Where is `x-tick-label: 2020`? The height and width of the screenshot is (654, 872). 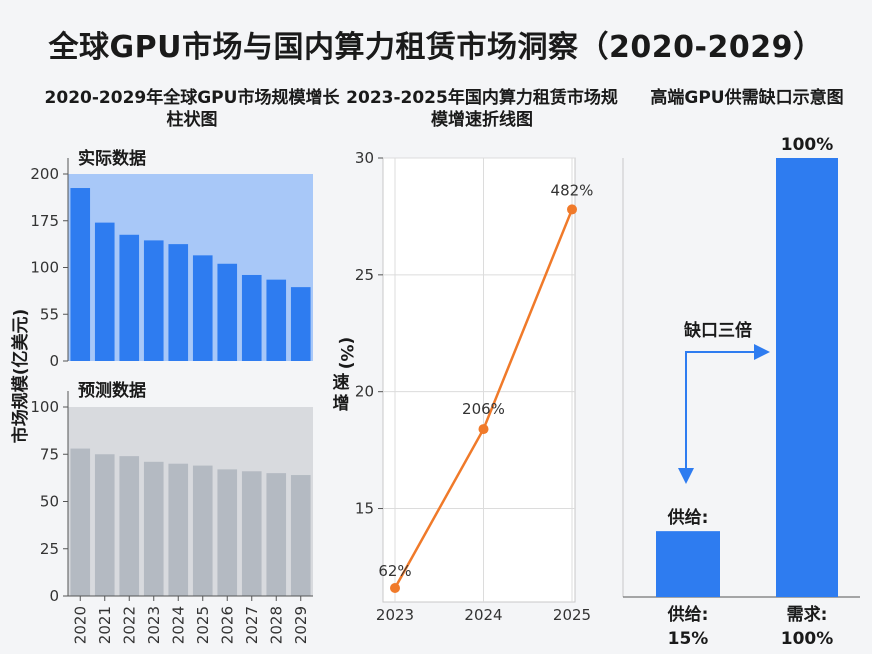 x-tick-label: 2020 is located at coordinates (80, 625).